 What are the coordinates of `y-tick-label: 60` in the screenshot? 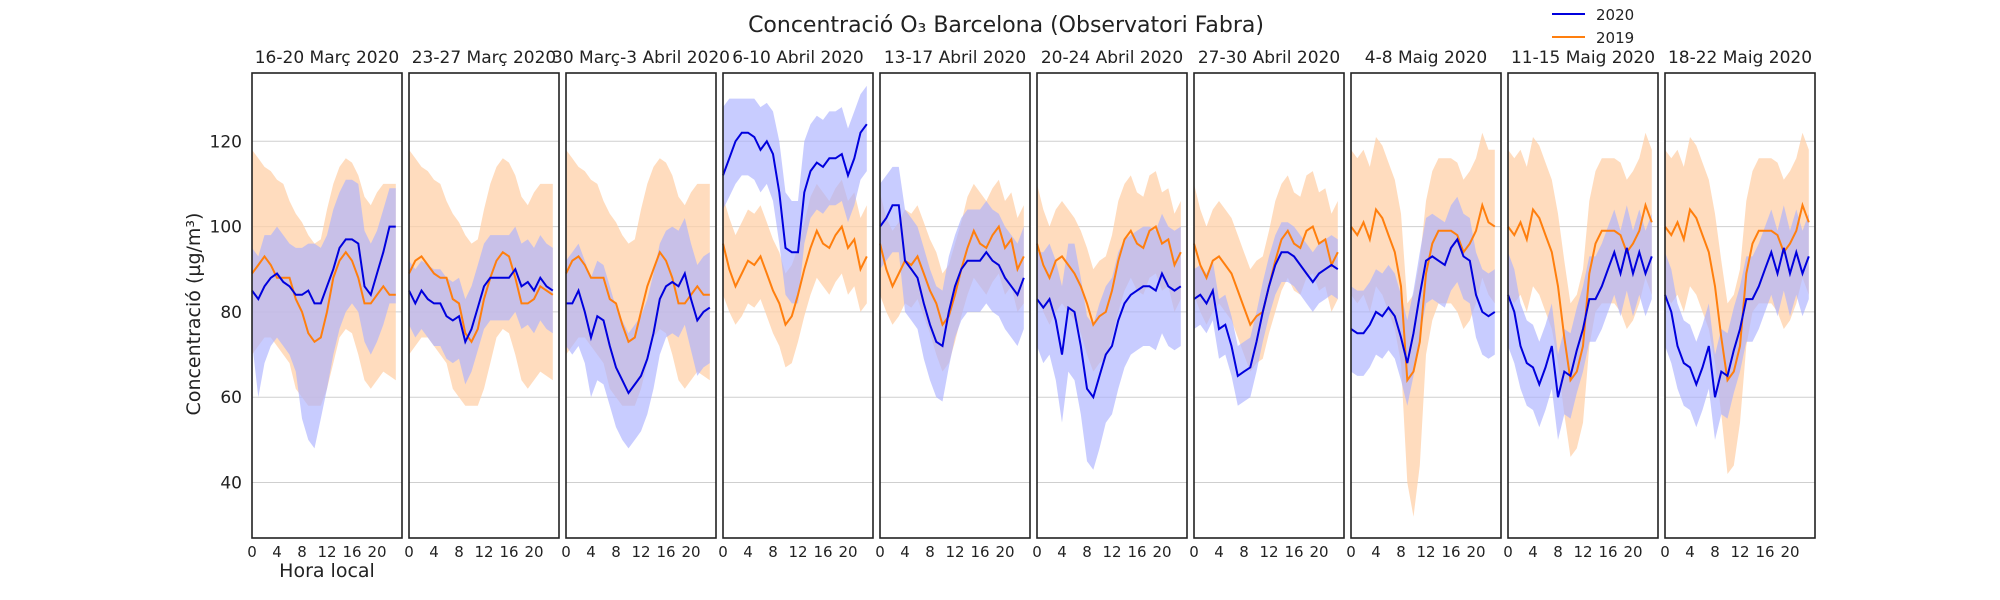 It's located at (231, 398).